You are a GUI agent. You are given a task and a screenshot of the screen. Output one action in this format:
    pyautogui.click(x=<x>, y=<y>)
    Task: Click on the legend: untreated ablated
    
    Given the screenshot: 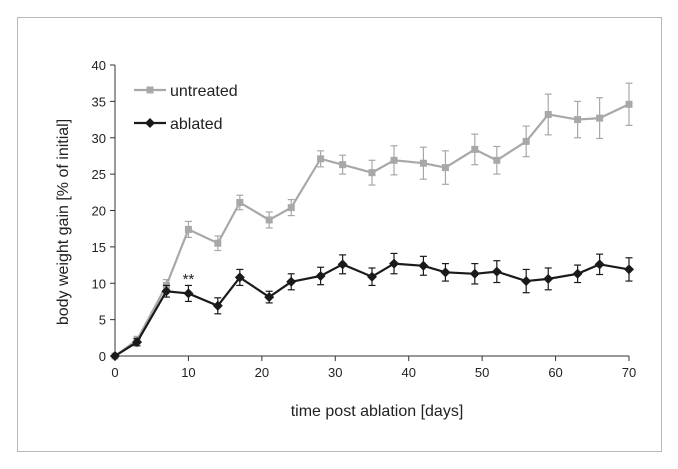 What is the action you would take?
    pyautogui.click(x=186, y=108)
    